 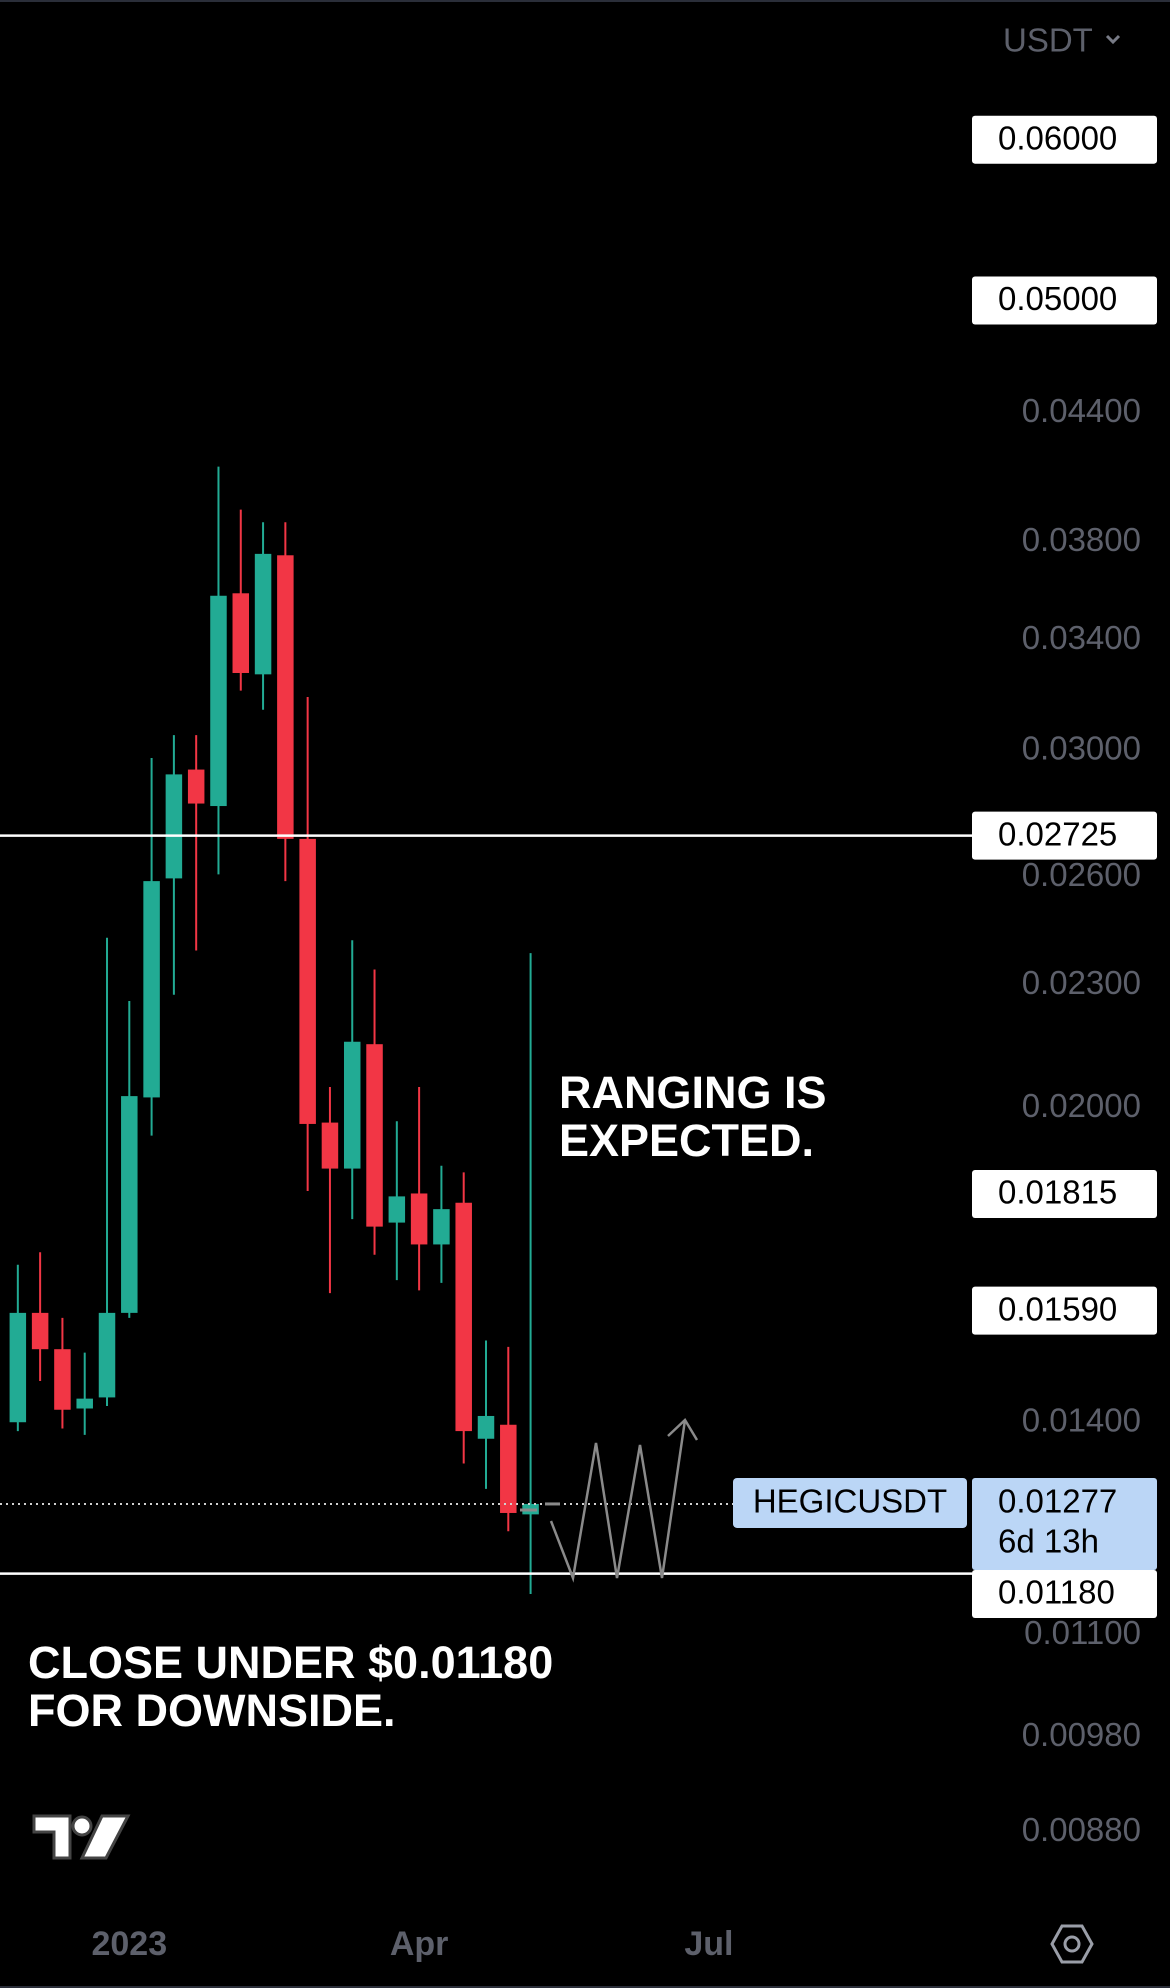 I want to click on y-tick-label: 0.01400, so click(x=1081, y=1420).